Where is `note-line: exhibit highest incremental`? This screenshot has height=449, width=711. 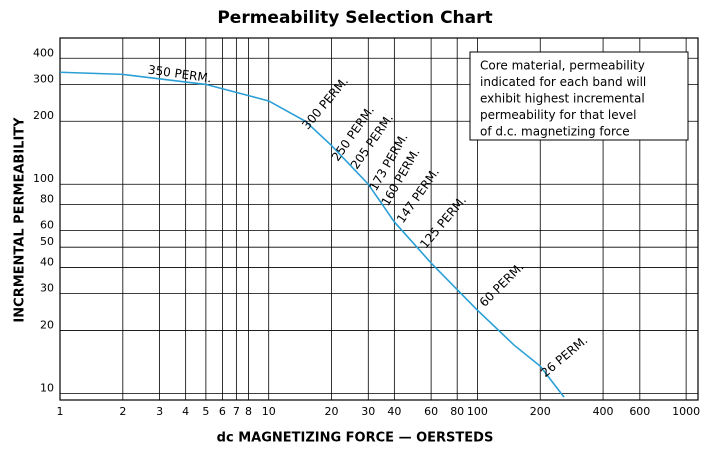
note-line: exhibit highest incremental is located at coordinates (562, 99).